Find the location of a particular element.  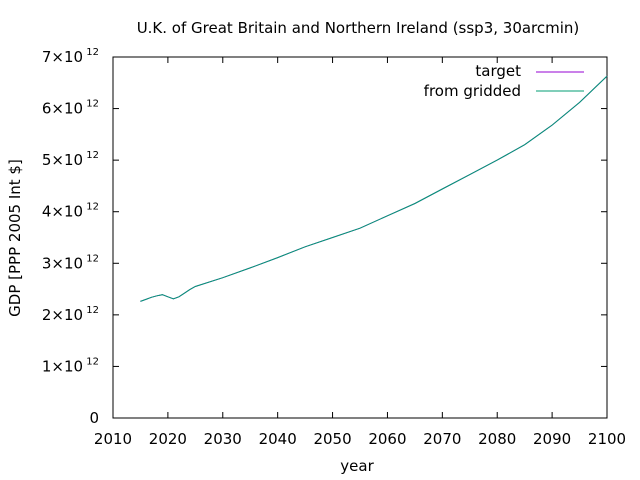

x-tick-label: 2080 is located at coordinates (497, 439).